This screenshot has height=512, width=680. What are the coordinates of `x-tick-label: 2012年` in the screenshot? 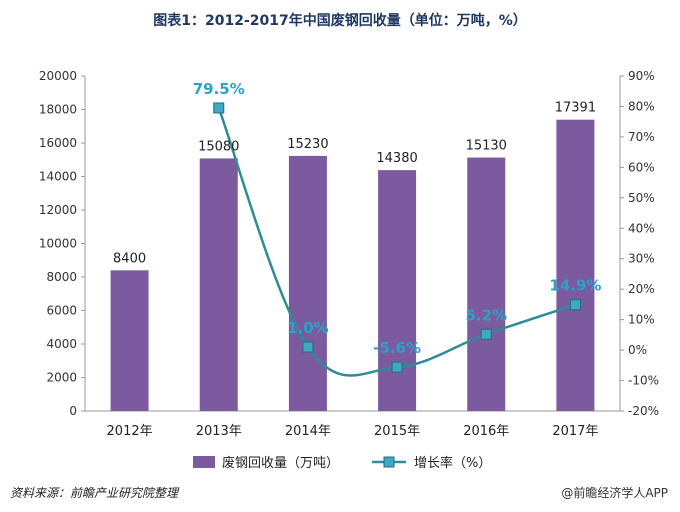 It's located at (130, 431).